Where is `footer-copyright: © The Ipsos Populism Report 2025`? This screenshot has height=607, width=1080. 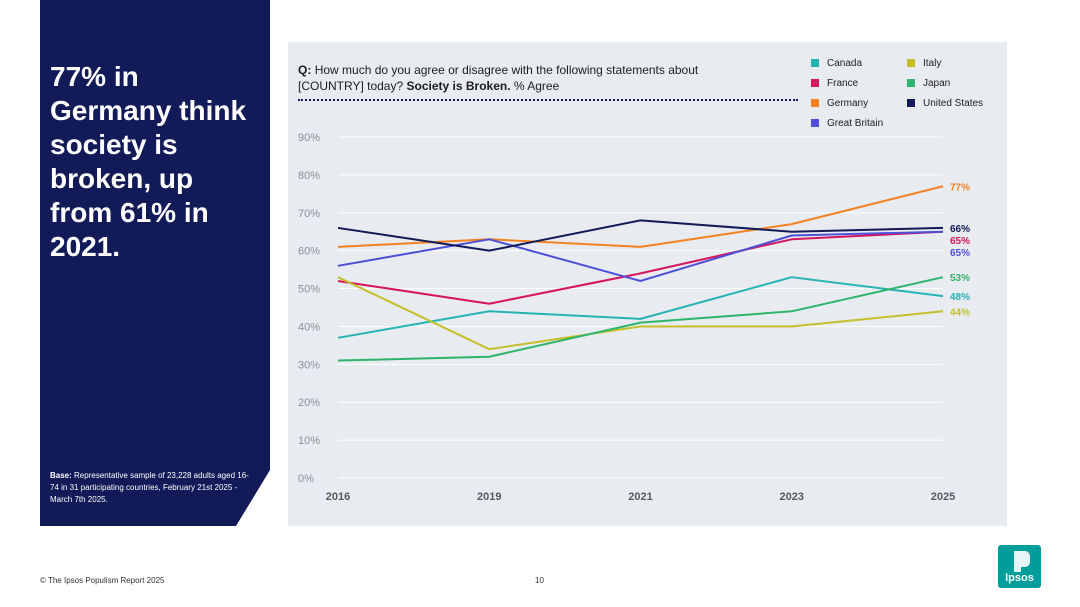 footer-copyright: © The Ipsos Populism Report 2025 is located at coordinates (102, 580).